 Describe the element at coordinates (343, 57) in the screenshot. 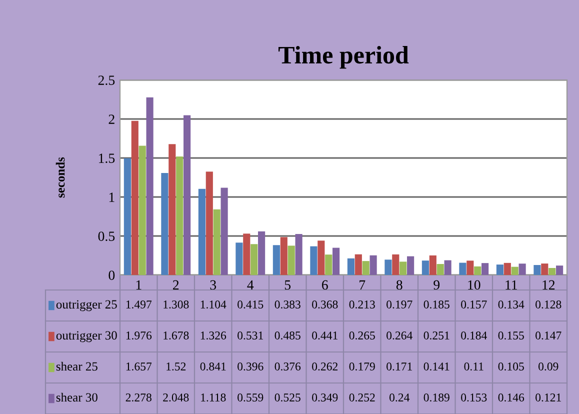

I see `chart-title: Time period` at that location.